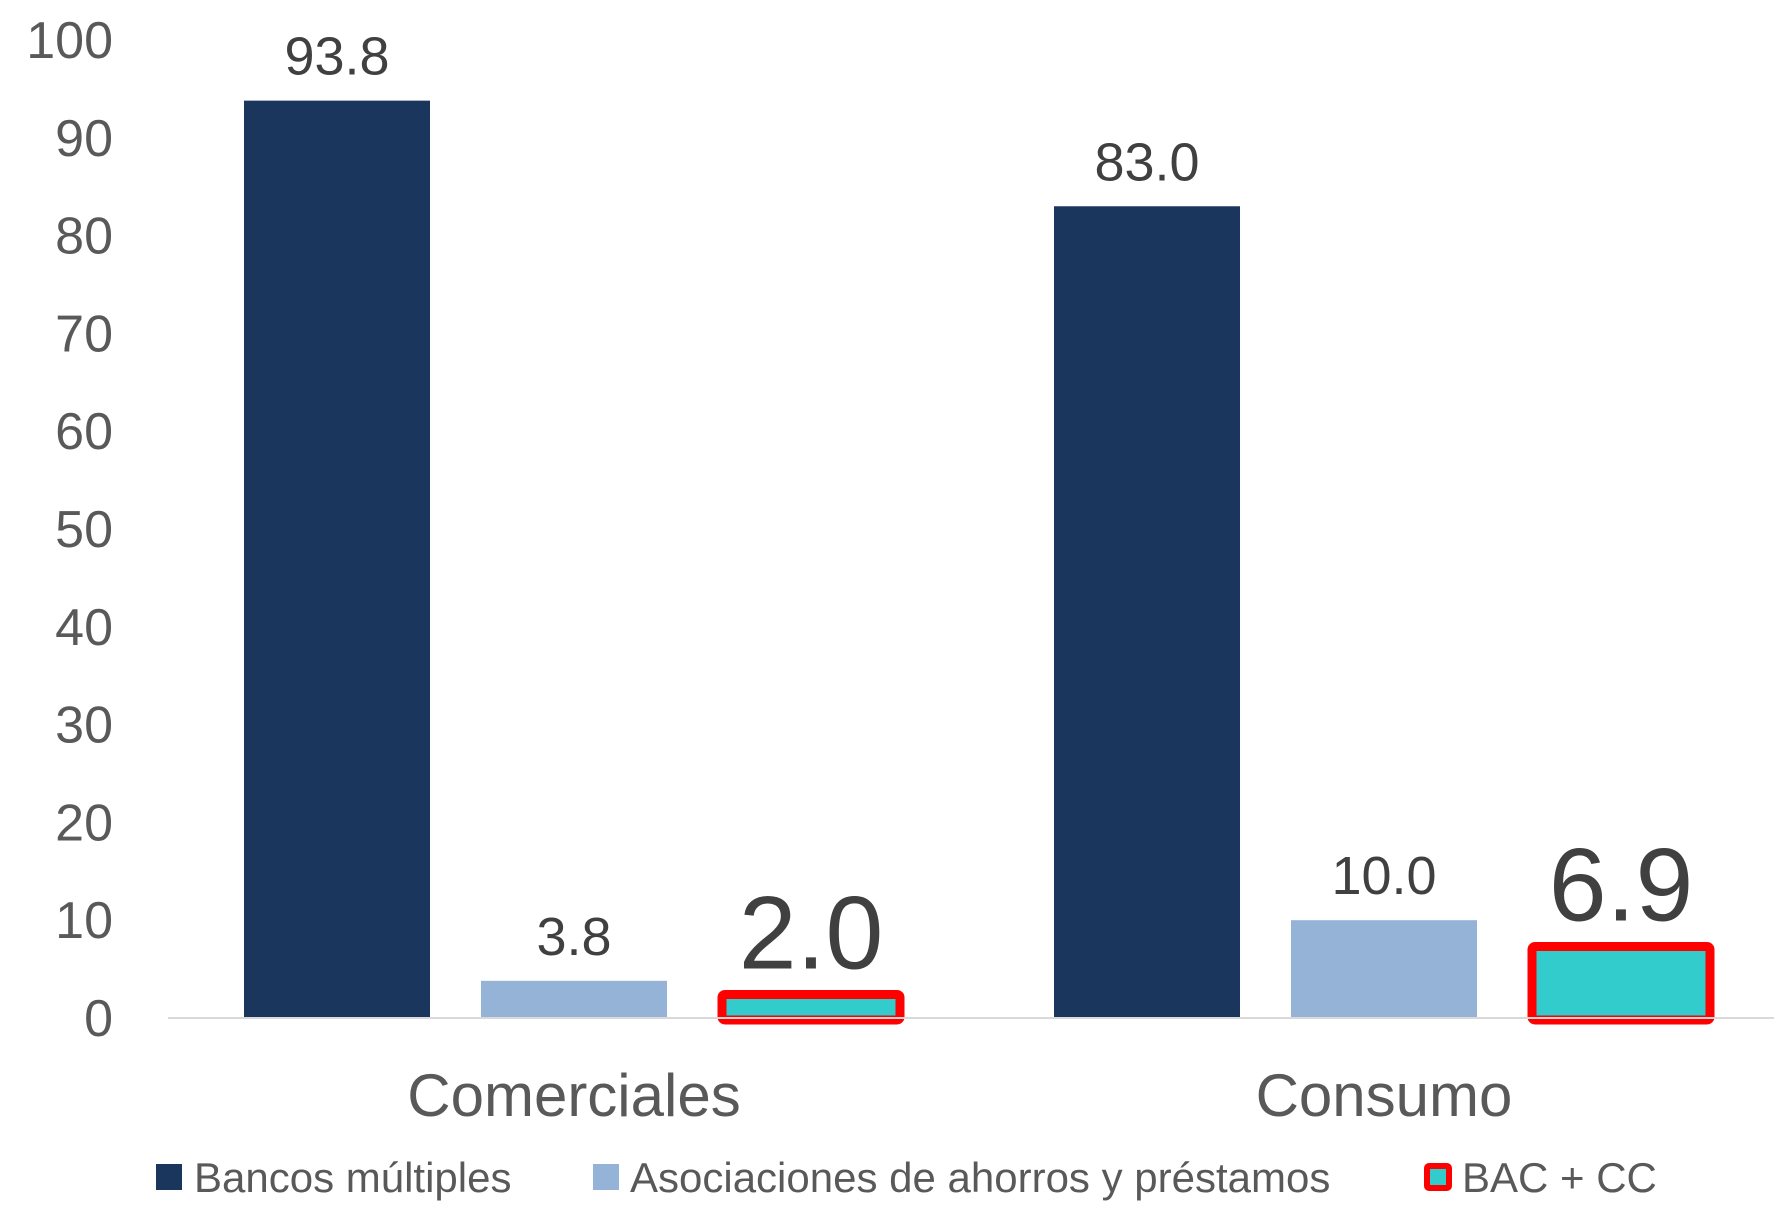 The image size is (1774, 1205). I want to click on legend-item: Asociaciones de ahorros y préstamos, so click(961, 1177).